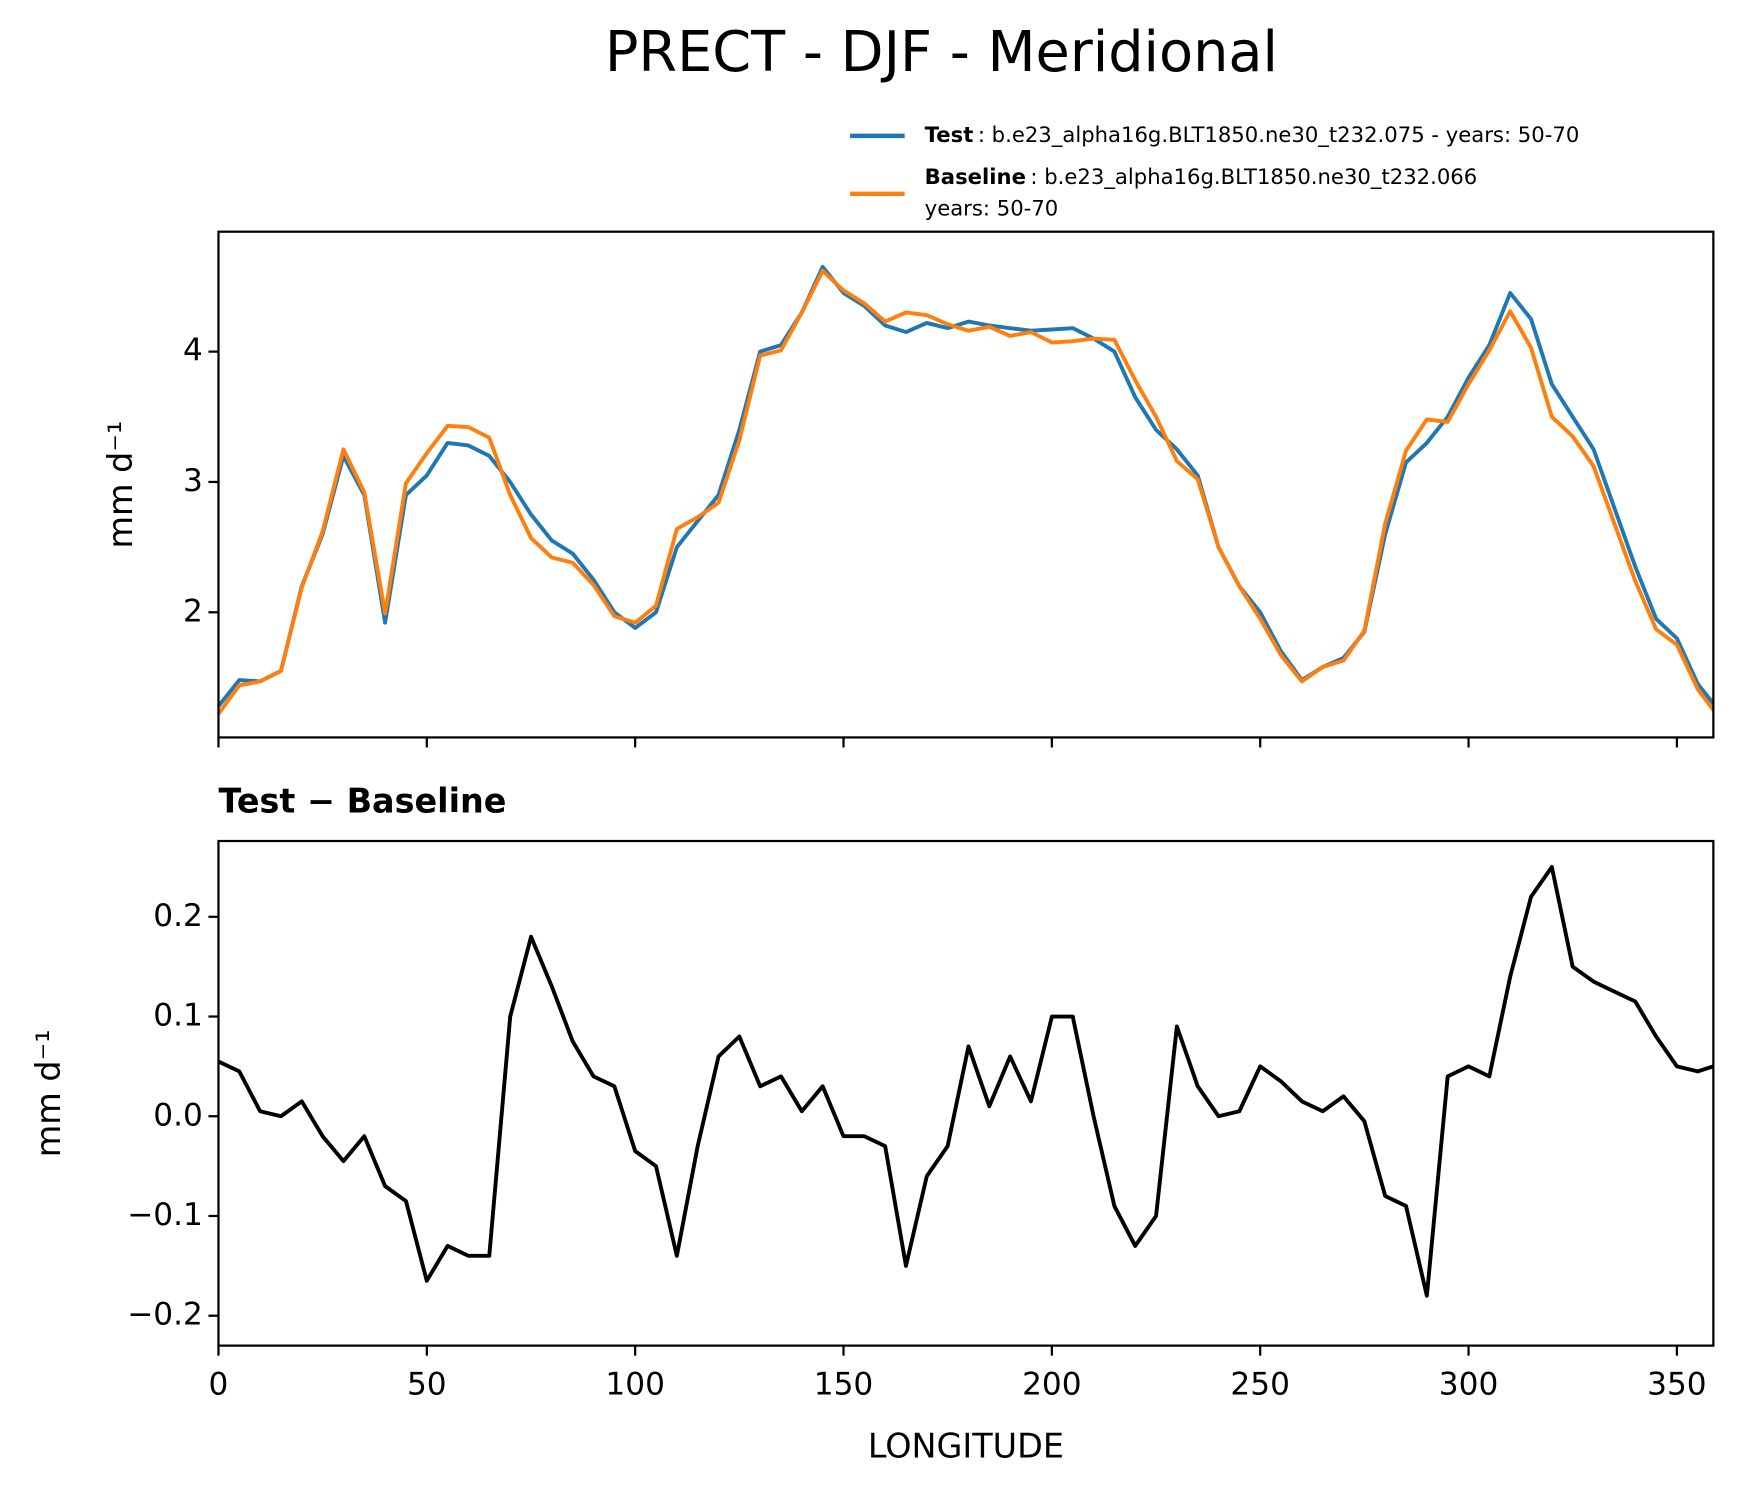  What do you see at coordinates (975, 176) in the screenshot?
I see `legend-name: Baseline` at bounding box center [975, 176].